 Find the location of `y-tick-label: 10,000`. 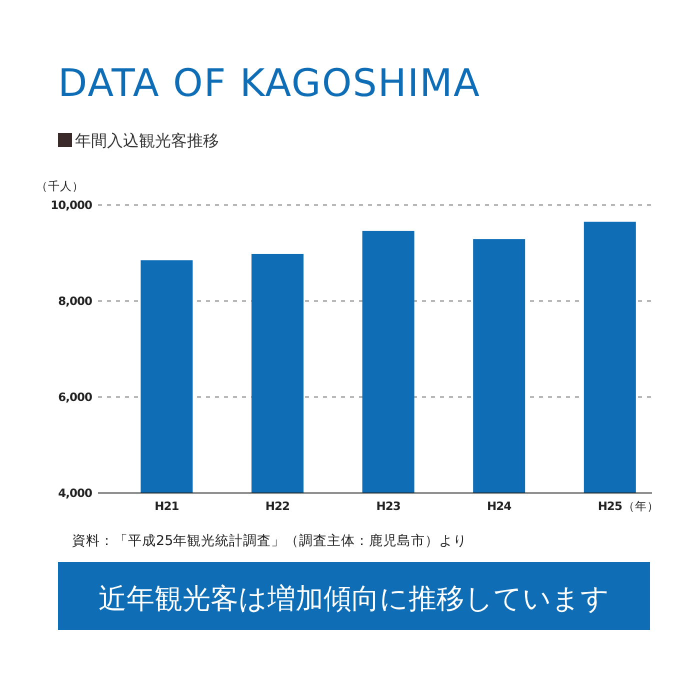

y-tick-label: 10,000 is located at coordinates (71, 205).